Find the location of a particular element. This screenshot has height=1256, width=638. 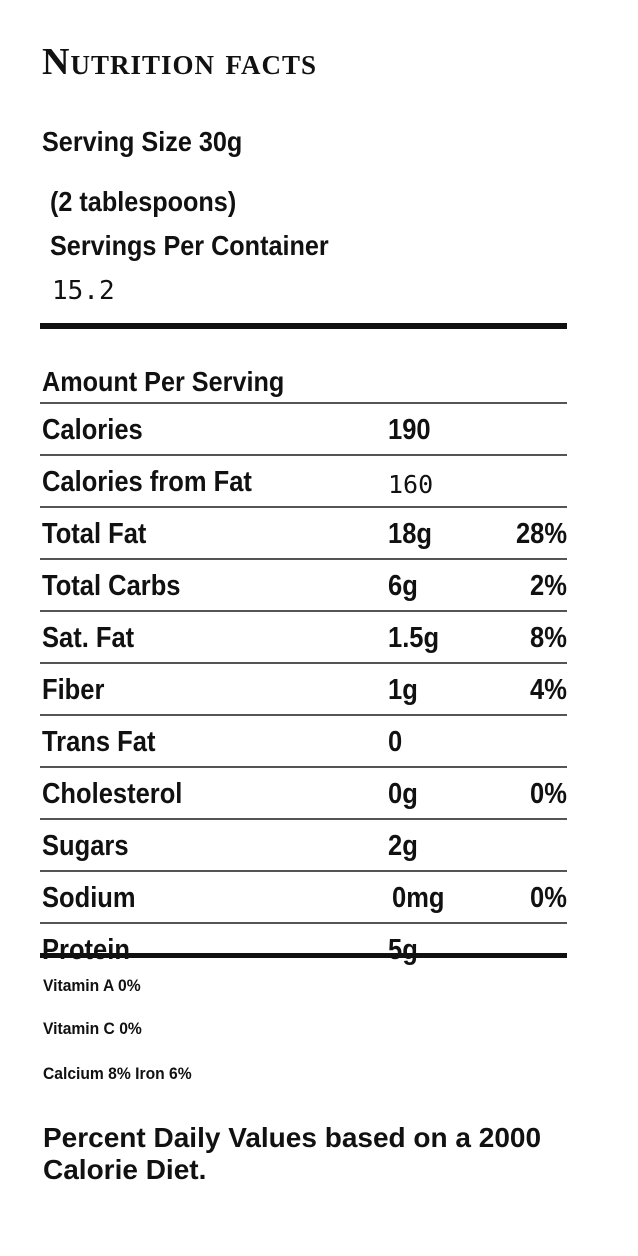

nutrient-name: Protein is located at coordinates (86, 950).